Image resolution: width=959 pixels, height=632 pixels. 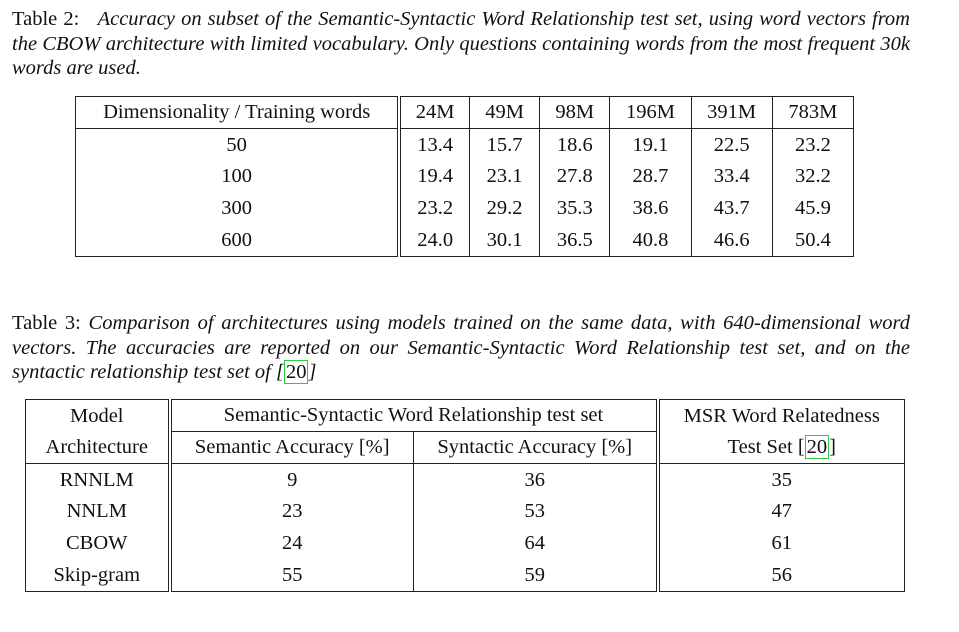 I want to click on table3-cell: 59, so click(x=535, y=575).